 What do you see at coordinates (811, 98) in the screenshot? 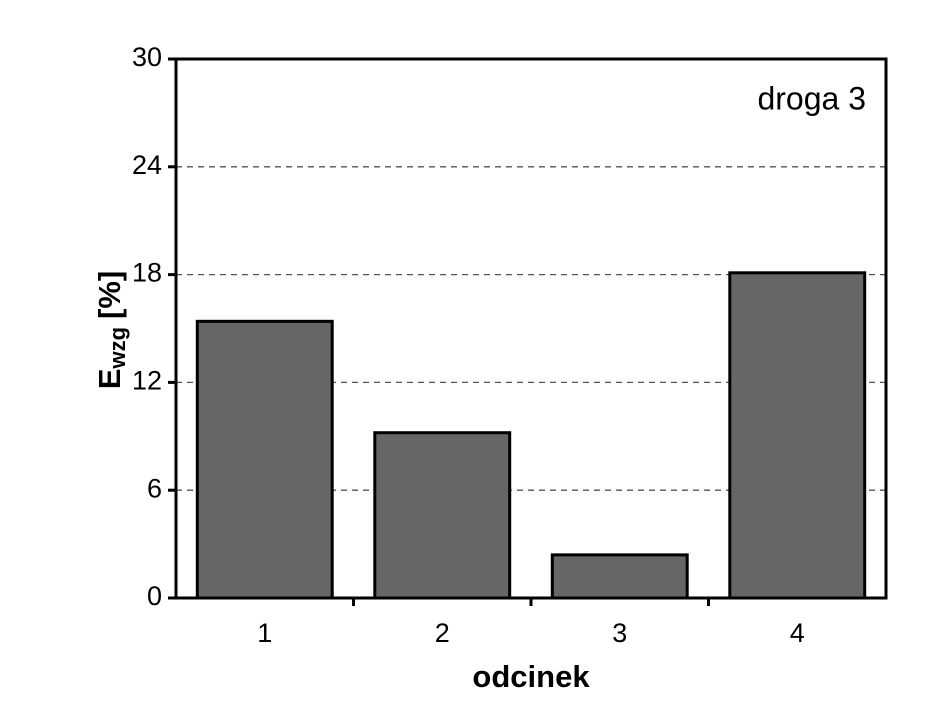
I see `annotation: droga 3` at bounding box center [811, 98].